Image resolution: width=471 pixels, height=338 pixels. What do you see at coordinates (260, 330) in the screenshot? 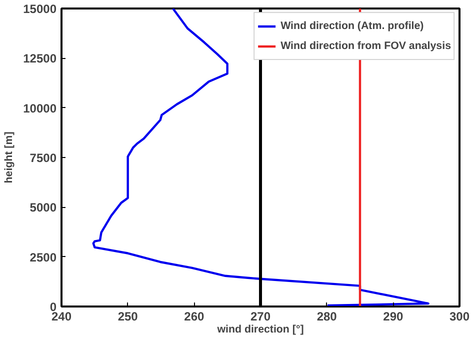
I see `x-axis-title: wind direction [°]` at bounding box center [260, 330].